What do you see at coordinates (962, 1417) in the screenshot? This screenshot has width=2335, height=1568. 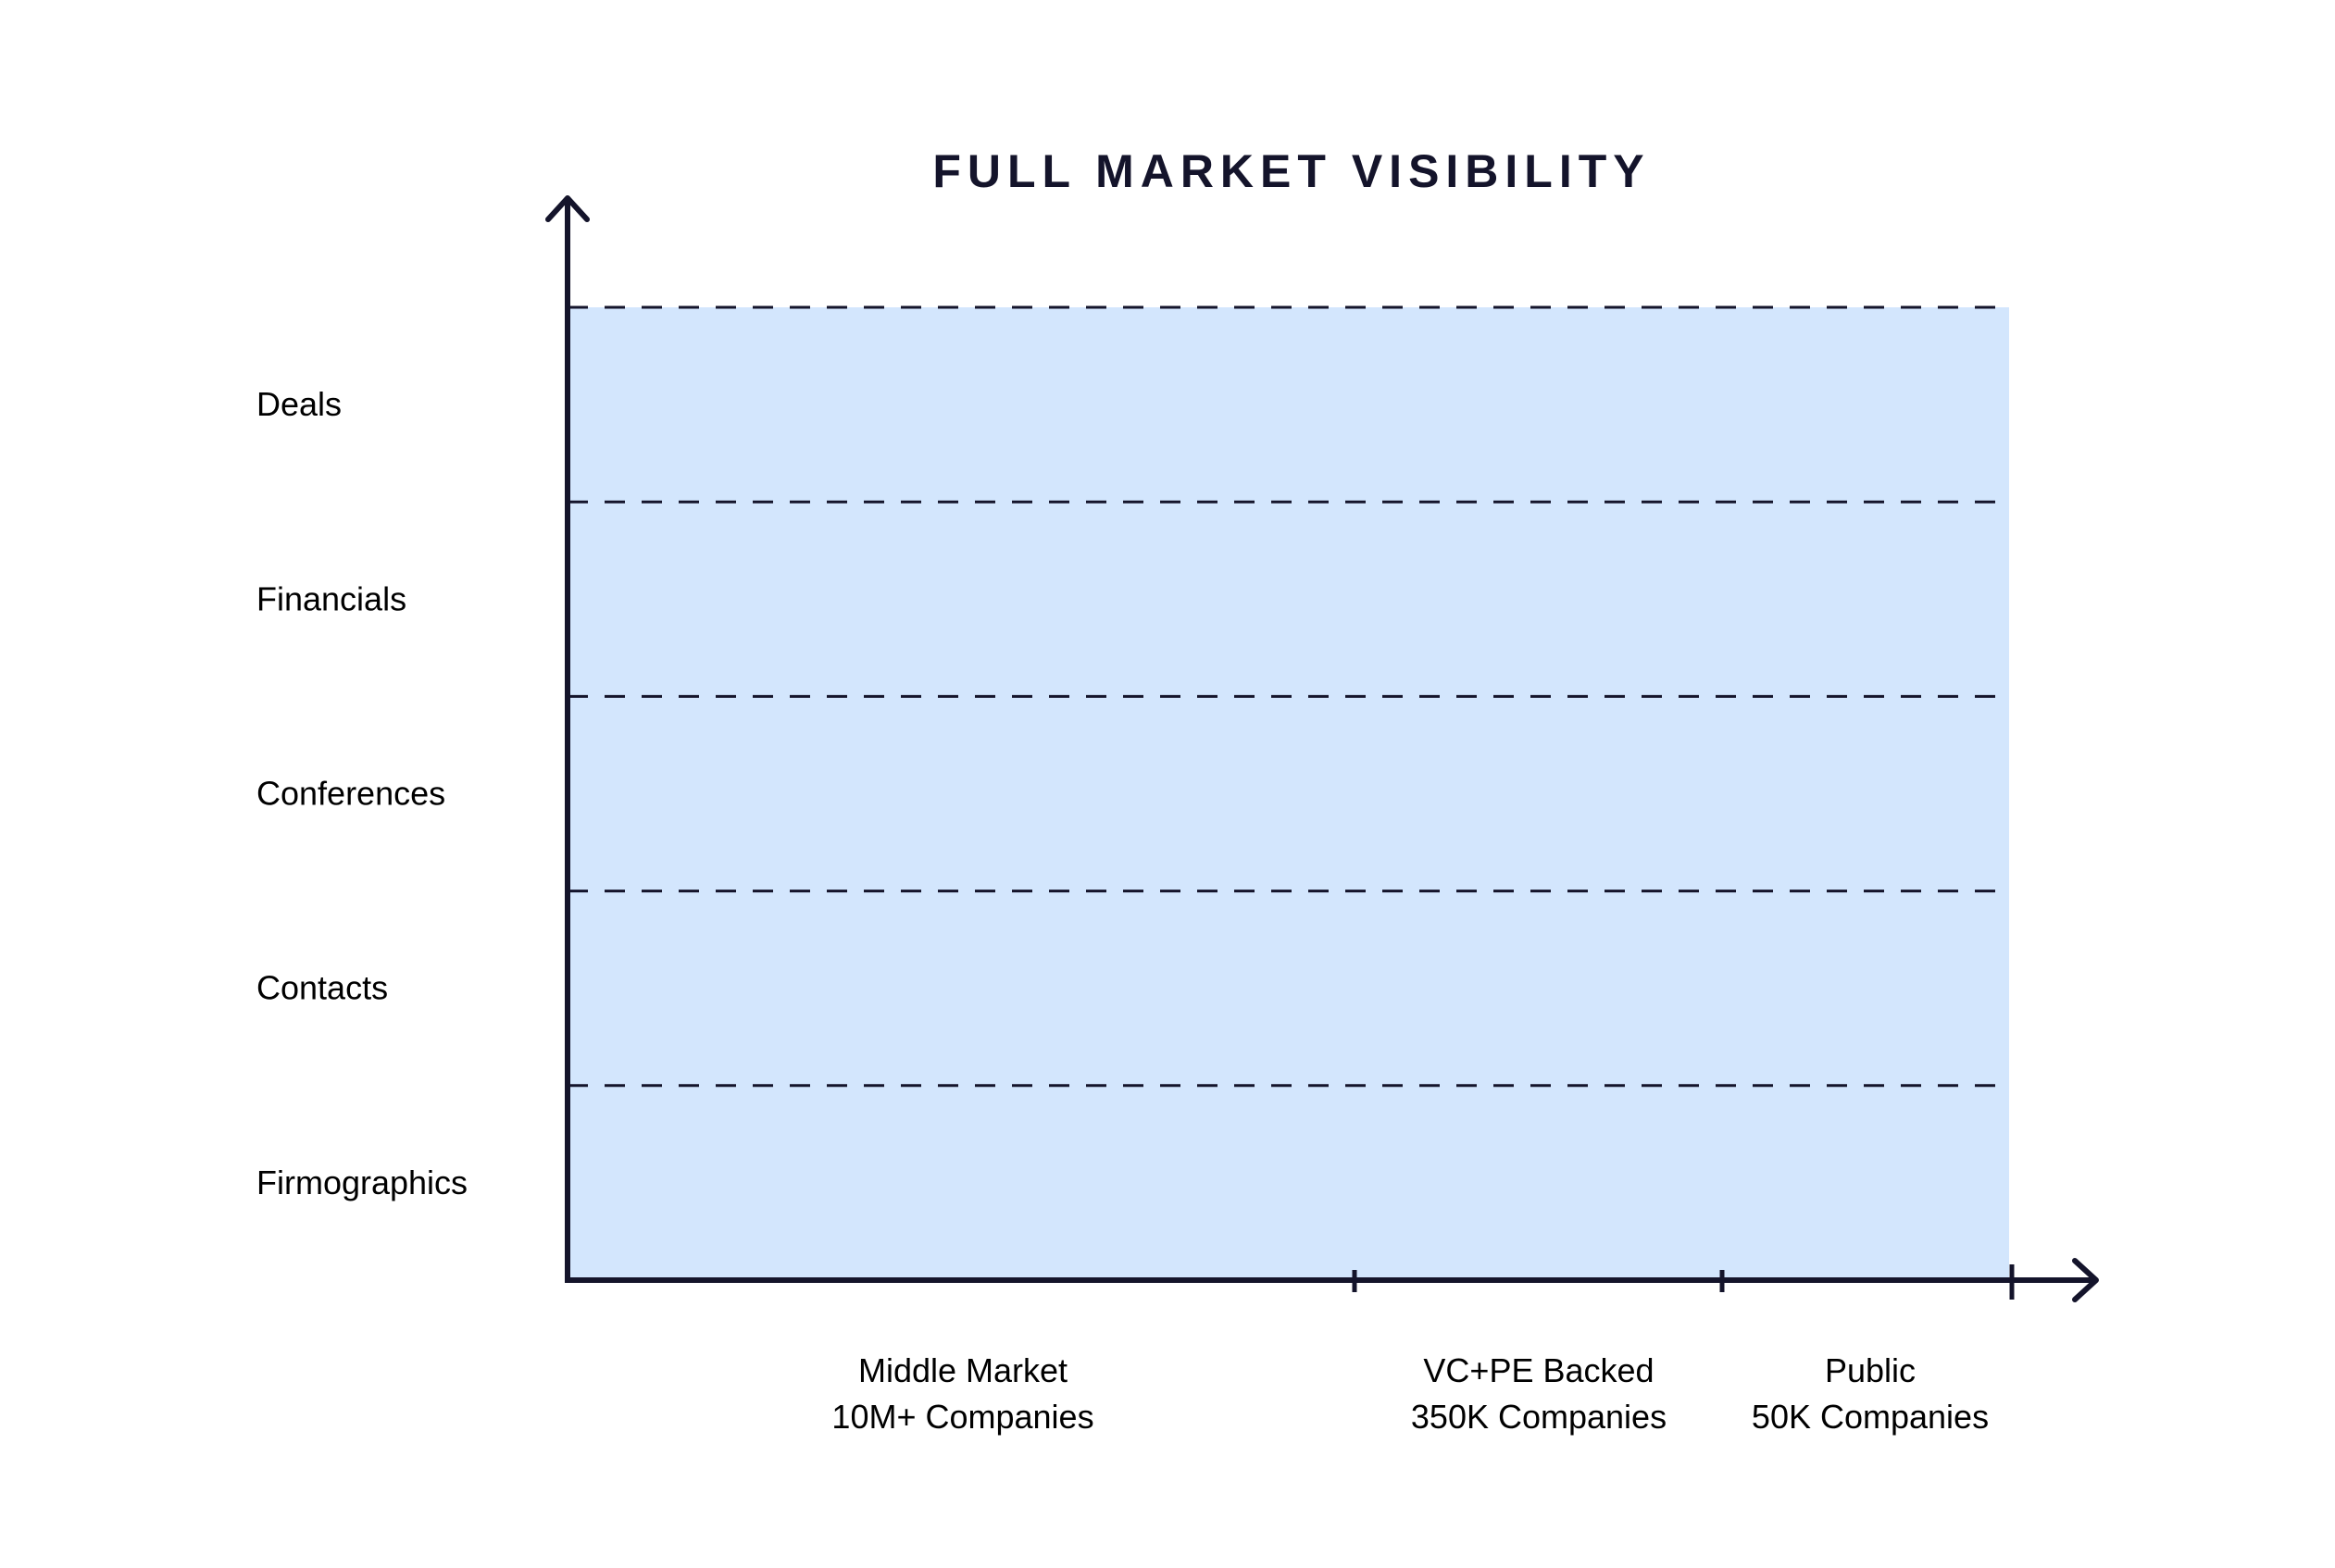 I see `x-segment-count: 10M+ Companies` at bounding box center [962, 1417].